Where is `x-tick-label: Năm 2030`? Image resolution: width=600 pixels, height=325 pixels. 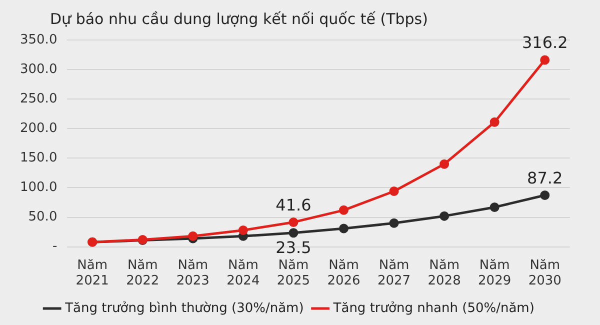 x-tick-label: Năm 2030 is located at coordinates (545, 273).